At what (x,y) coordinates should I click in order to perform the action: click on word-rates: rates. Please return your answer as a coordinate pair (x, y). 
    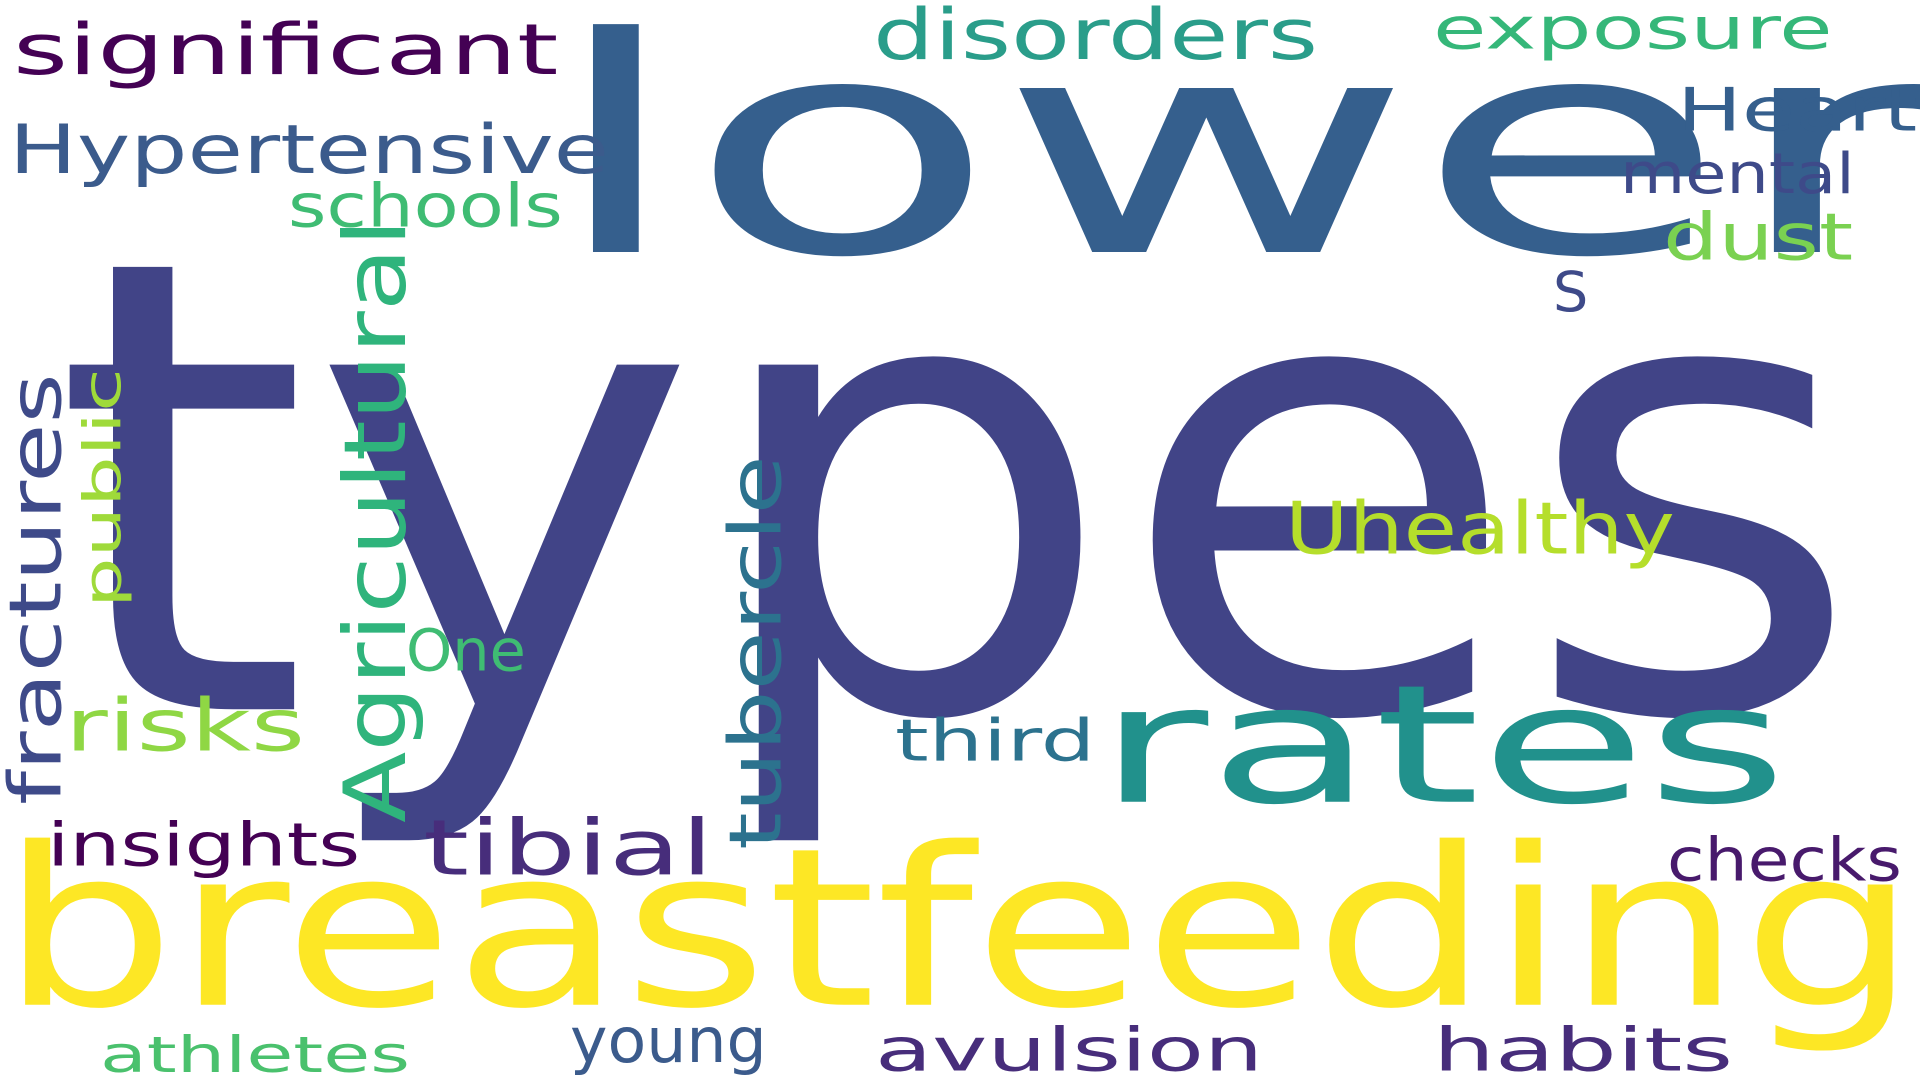
    Looking at the image, I should click on (1442, 745).